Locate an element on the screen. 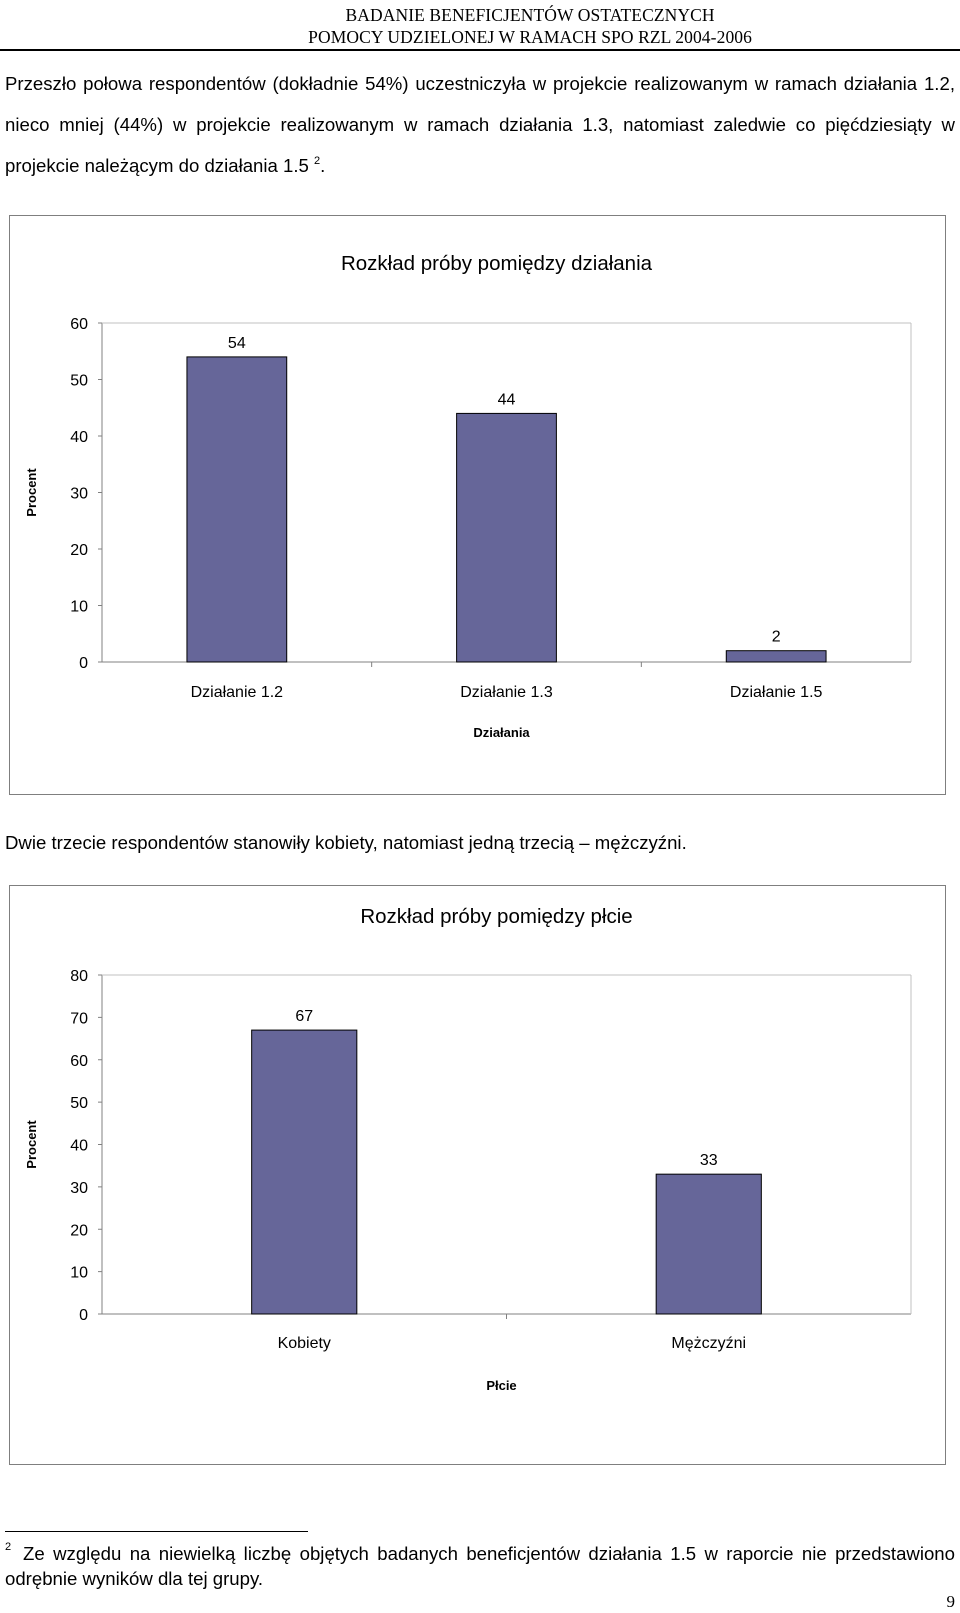 This screenshot has width=960, height=1613. data-label: 54 is located at coordinates (237, 343).